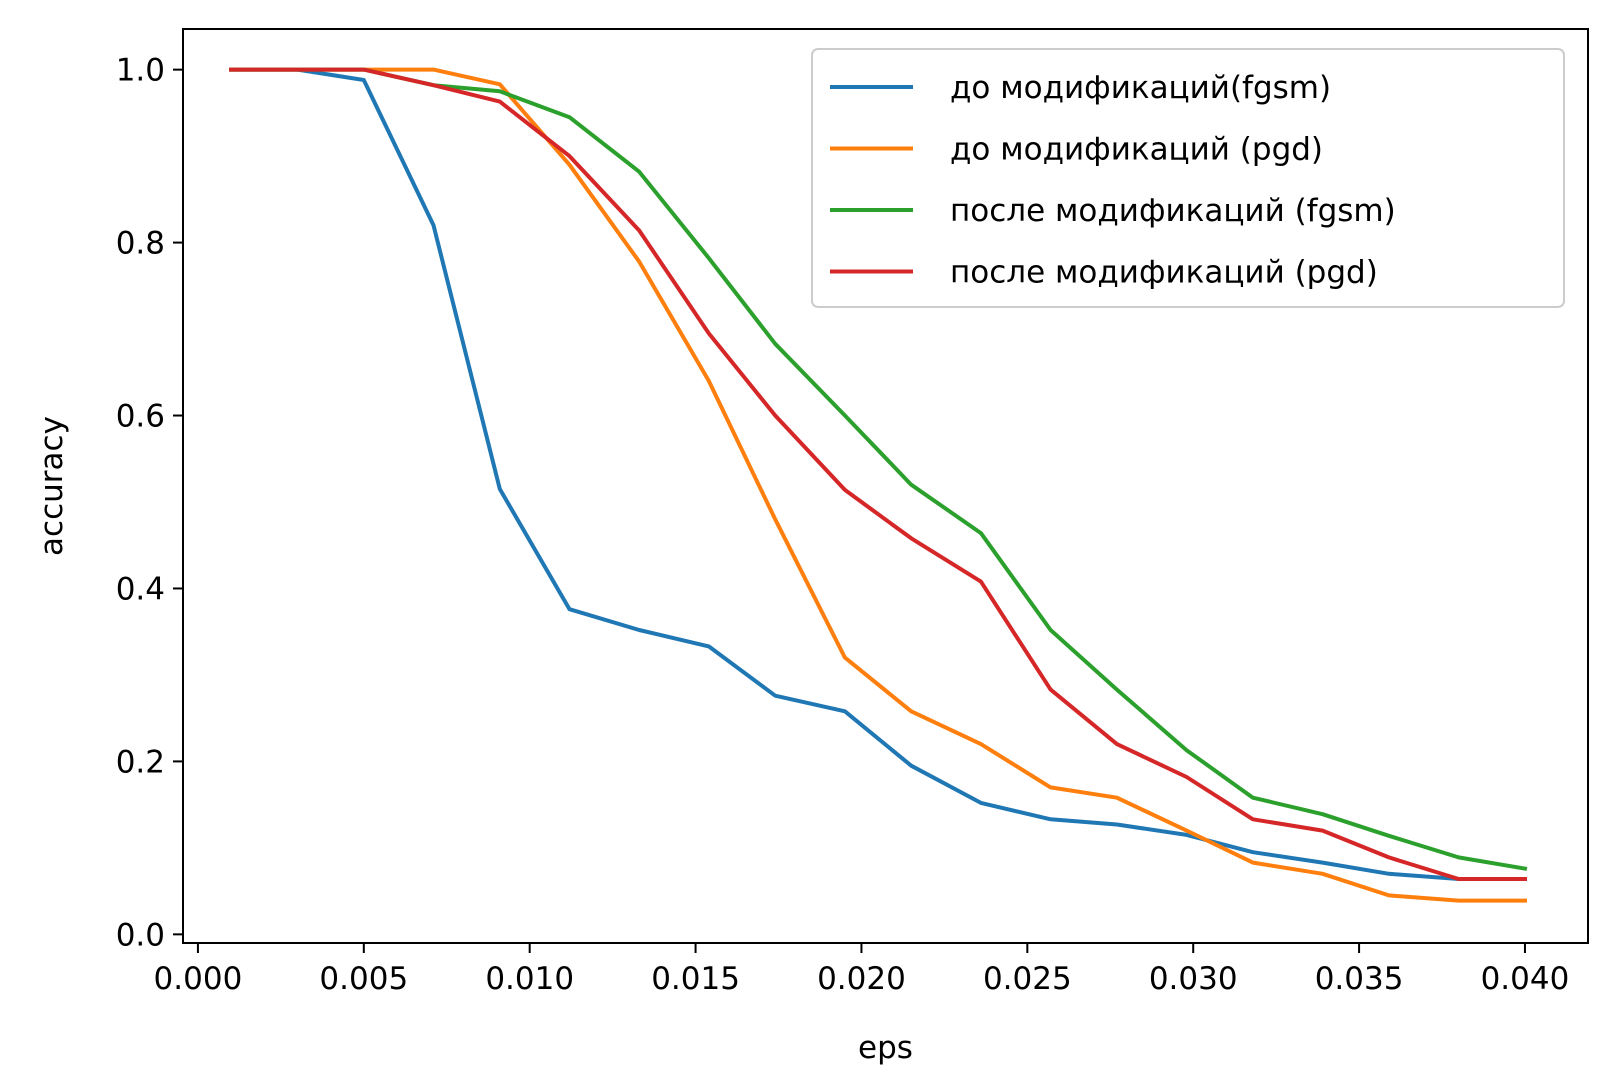 The image size is (1607, 1091). Describe the element at coordinates (1173, 211) in the screenshot. I see `legend-label-3: после модификаций (fgsm)` at that location.